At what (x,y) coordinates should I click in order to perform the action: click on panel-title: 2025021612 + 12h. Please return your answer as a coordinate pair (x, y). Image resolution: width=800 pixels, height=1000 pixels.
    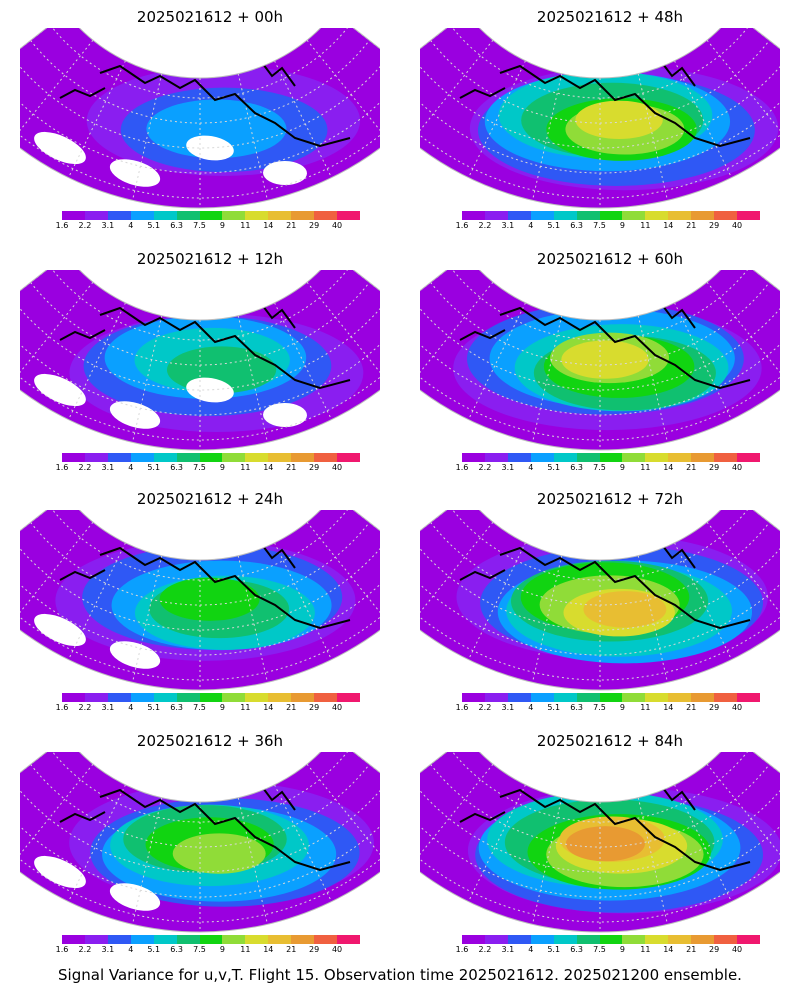
    Looking at the image, I should click on (210, 259).